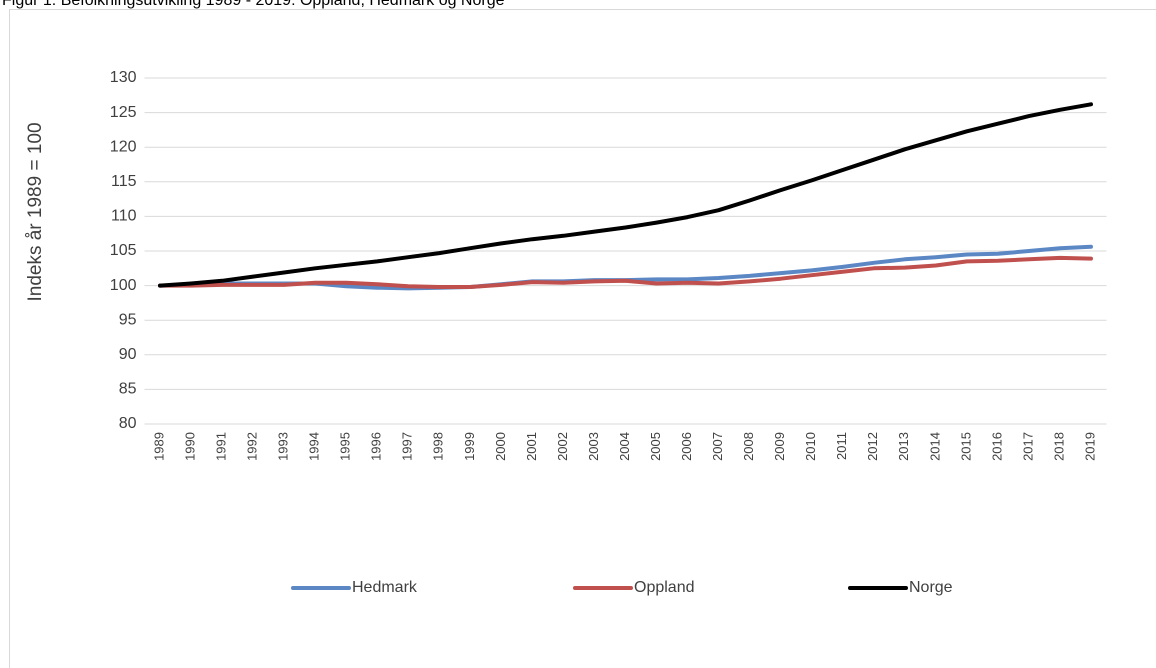 The image size is (1156, 668). Describe the element at coordinates (189, 446) in the screenshot. I see `x-tick-label: 1990` at that location.